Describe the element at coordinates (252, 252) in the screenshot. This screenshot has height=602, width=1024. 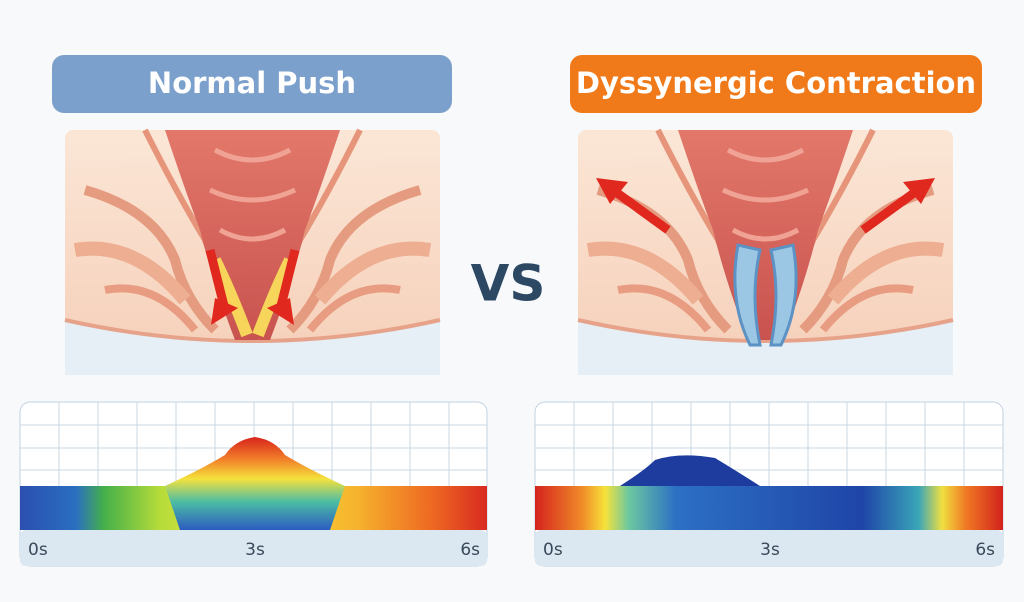
I see `anatomy-normal` at that location.